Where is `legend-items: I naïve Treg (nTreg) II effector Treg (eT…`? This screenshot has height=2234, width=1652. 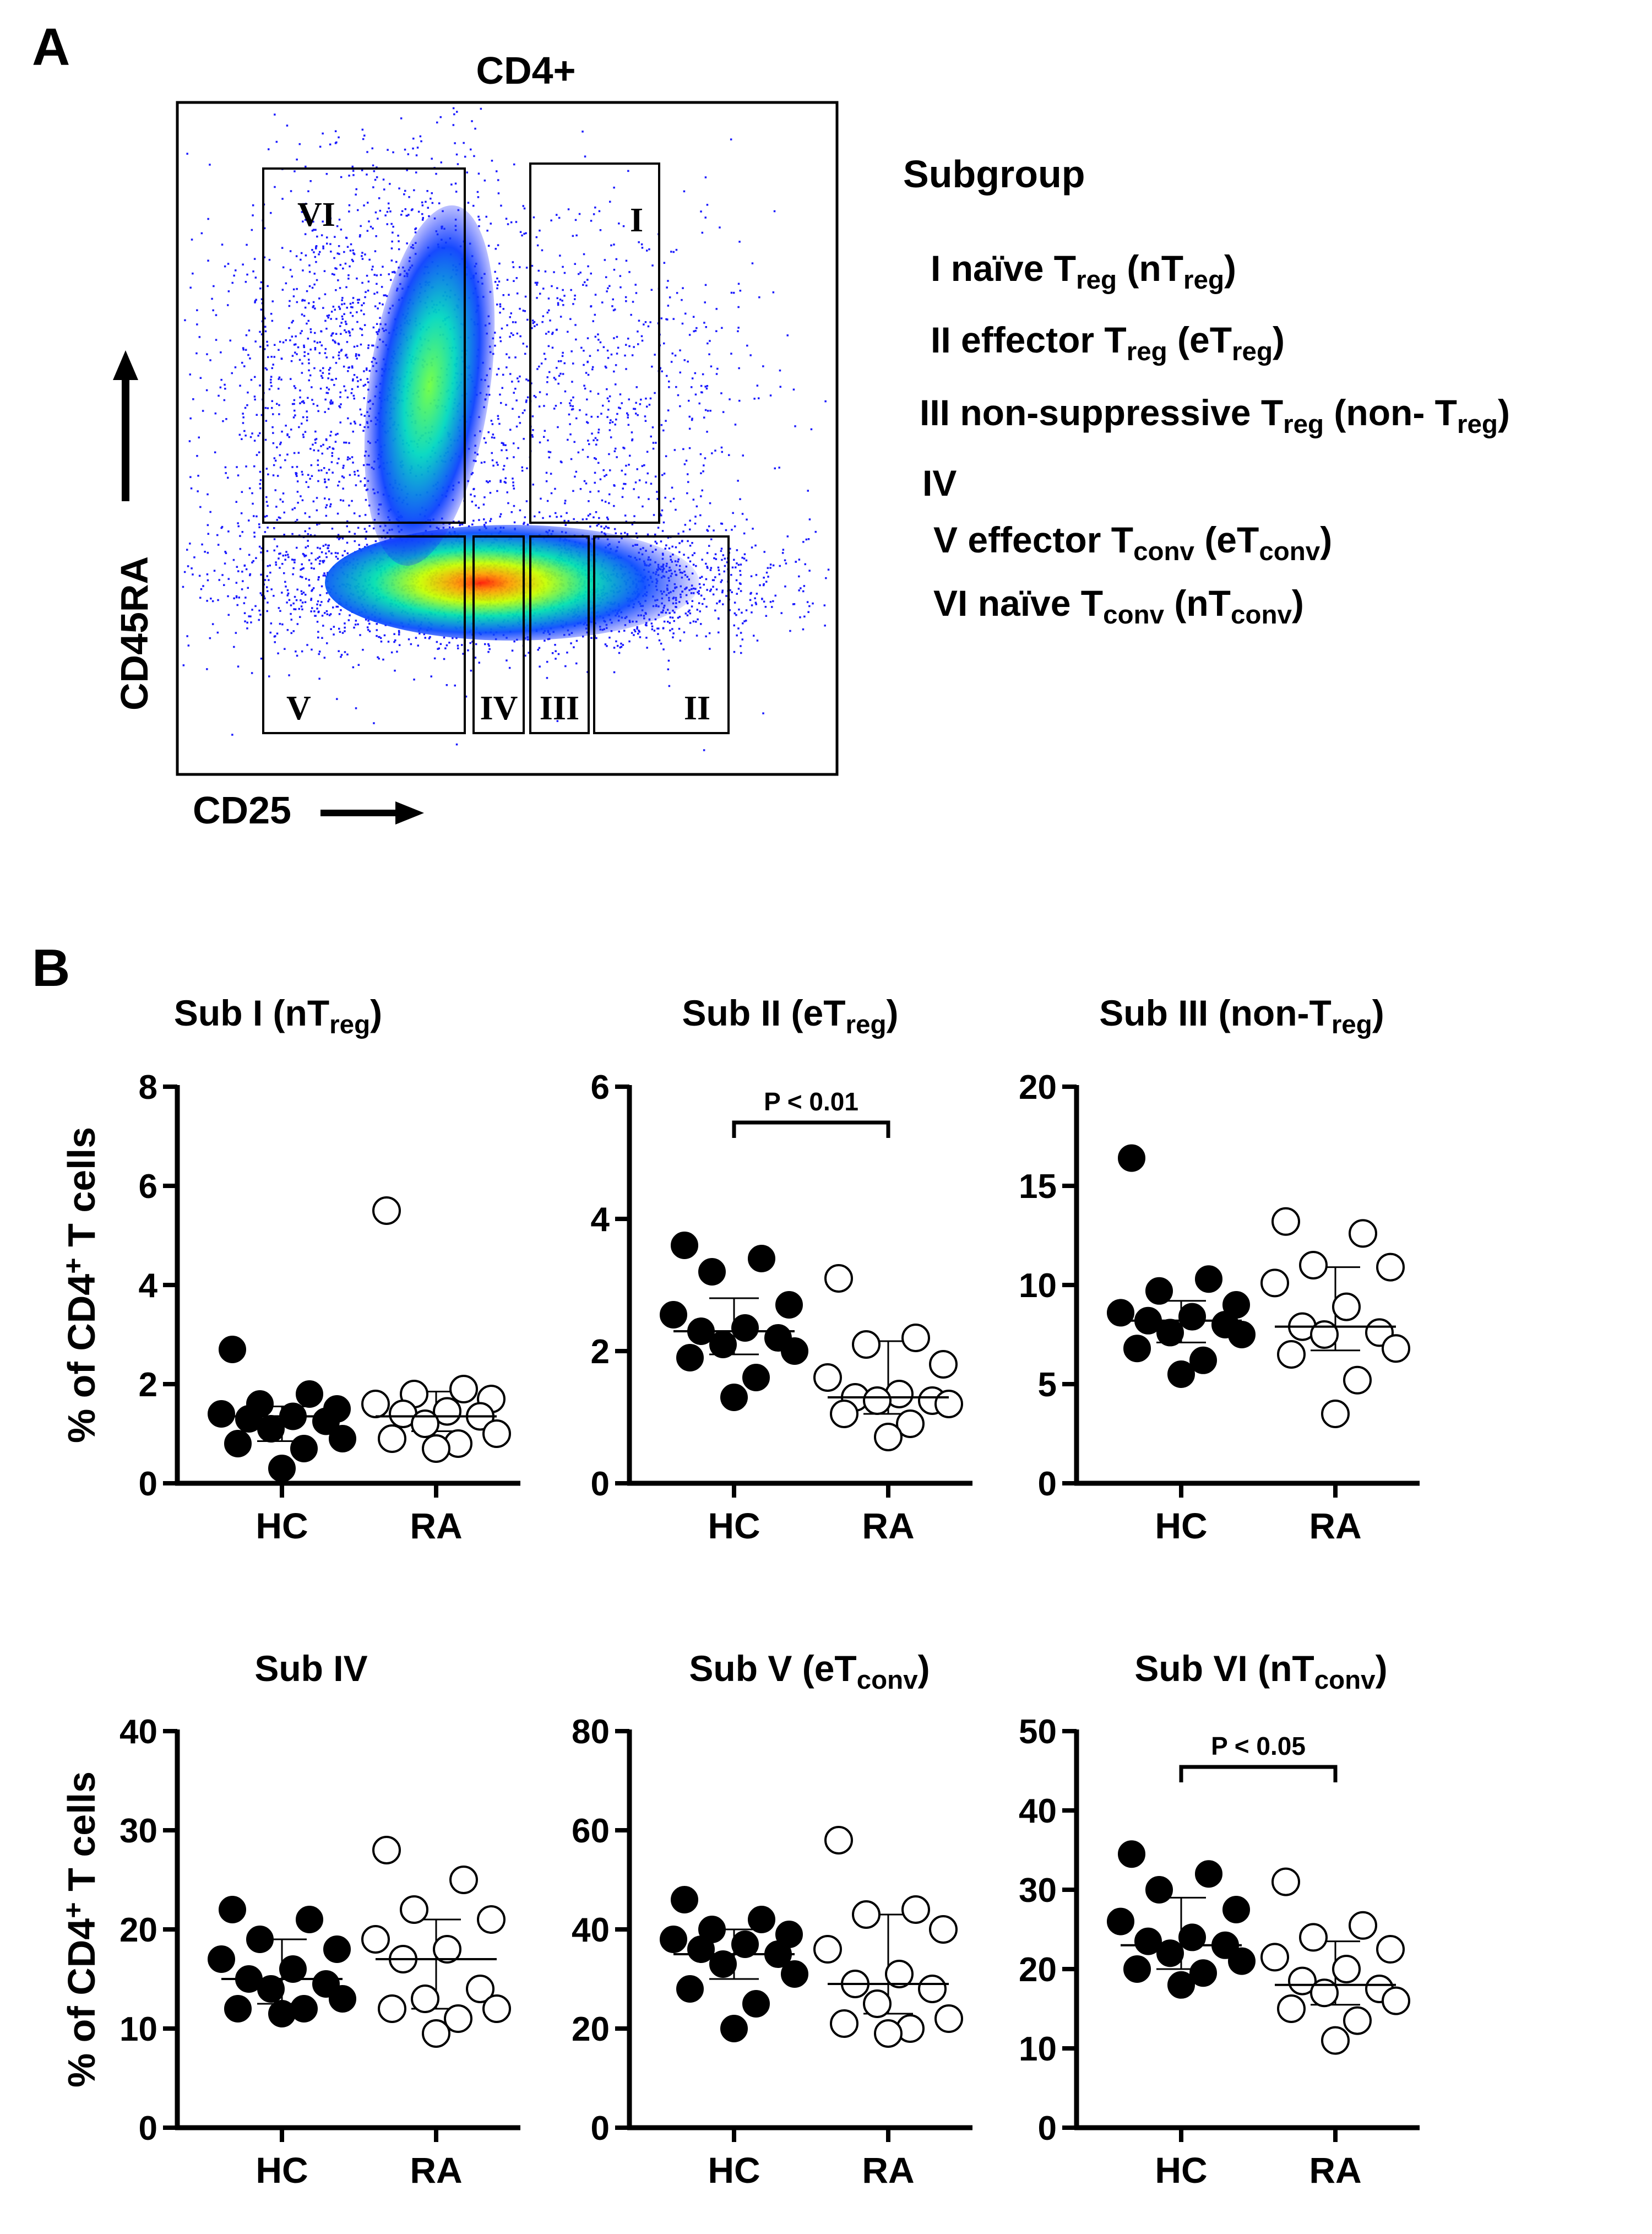
legend-items: I naïve Treg (nTreg) II effector Treg (eT… is located at coordinates (1215, 439).